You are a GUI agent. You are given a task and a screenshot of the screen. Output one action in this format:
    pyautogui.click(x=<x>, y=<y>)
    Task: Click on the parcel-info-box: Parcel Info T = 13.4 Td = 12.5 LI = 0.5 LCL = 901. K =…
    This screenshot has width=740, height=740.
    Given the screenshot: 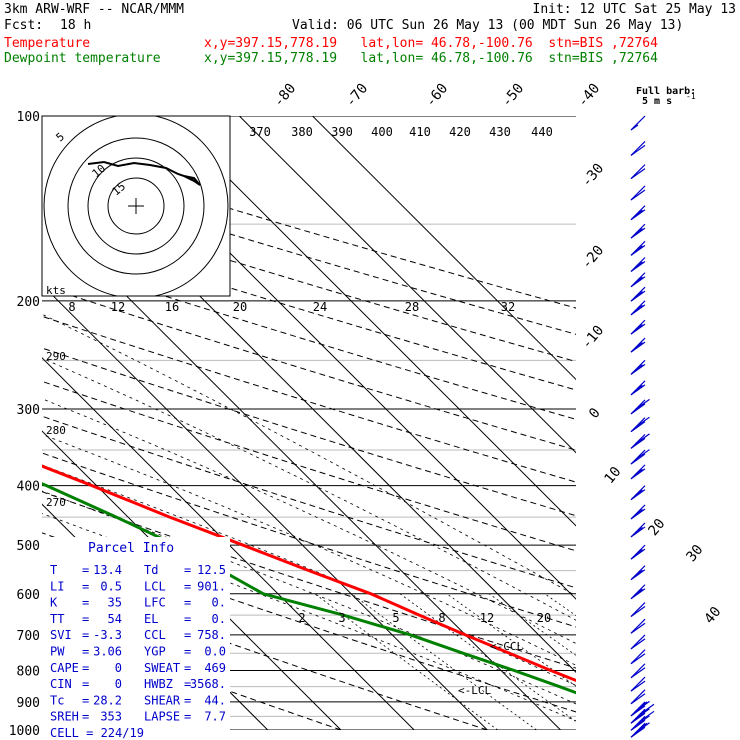 What is the action you would take?
    pyautogui.click(x=136, y=638)
    